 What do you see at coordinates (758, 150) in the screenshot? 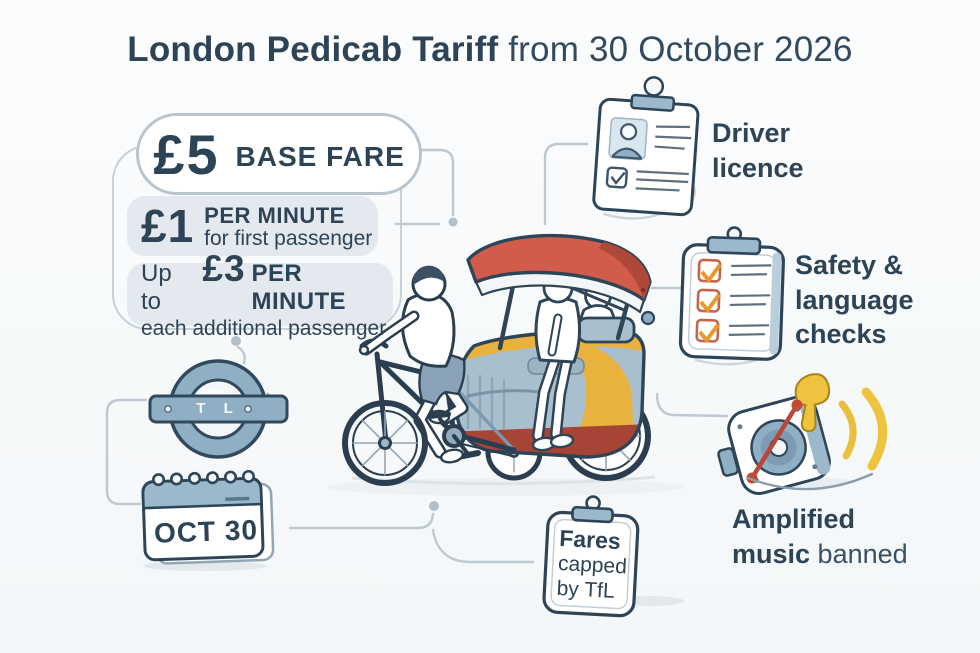
I see `driver-licence-label: Driver licence` at bounding box center [758, 150].